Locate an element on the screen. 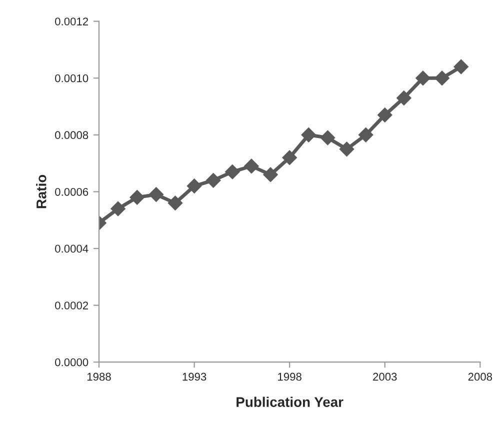 The image size is (495, 426). x-tick-label: 2003 is located at coordinates (385, 376).